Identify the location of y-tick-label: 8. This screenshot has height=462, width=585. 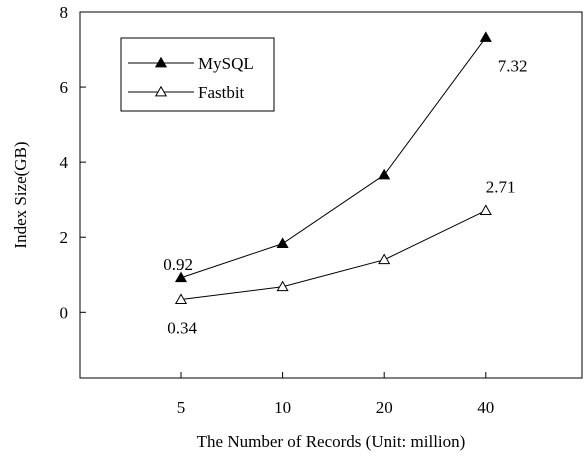
(64, 12).